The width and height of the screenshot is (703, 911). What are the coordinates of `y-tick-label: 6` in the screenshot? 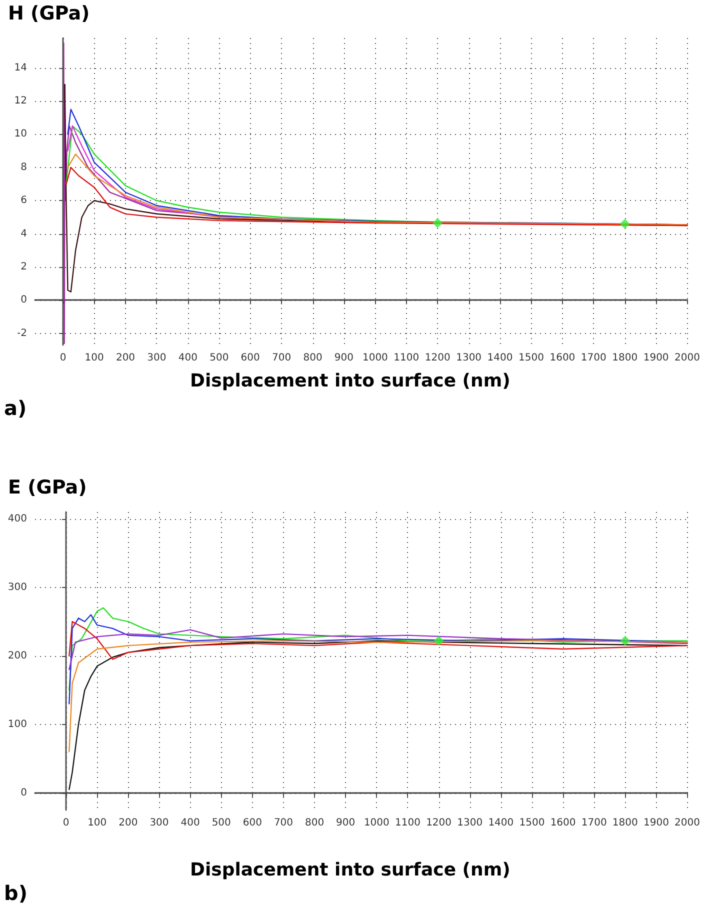 It's located at (23, 200).